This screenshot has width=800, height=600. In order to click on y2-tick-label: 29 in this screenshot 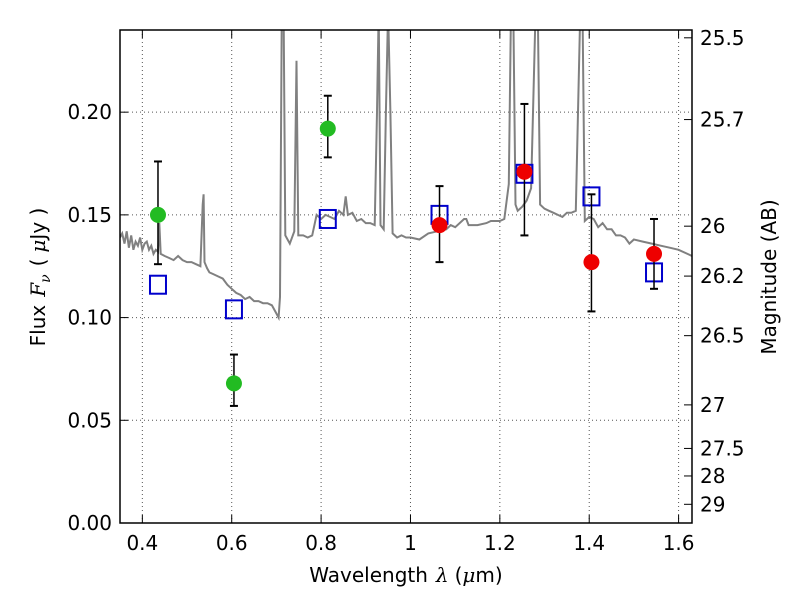, I will do `click(712, 504)`.